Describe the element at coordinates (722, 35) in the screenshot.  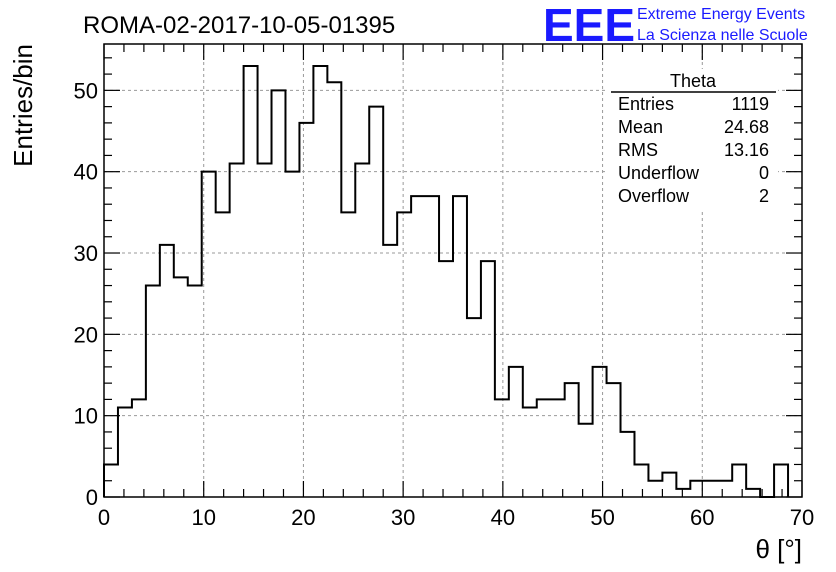
I see `logo-line-2: La Scienza nelle Scuole` at that location.